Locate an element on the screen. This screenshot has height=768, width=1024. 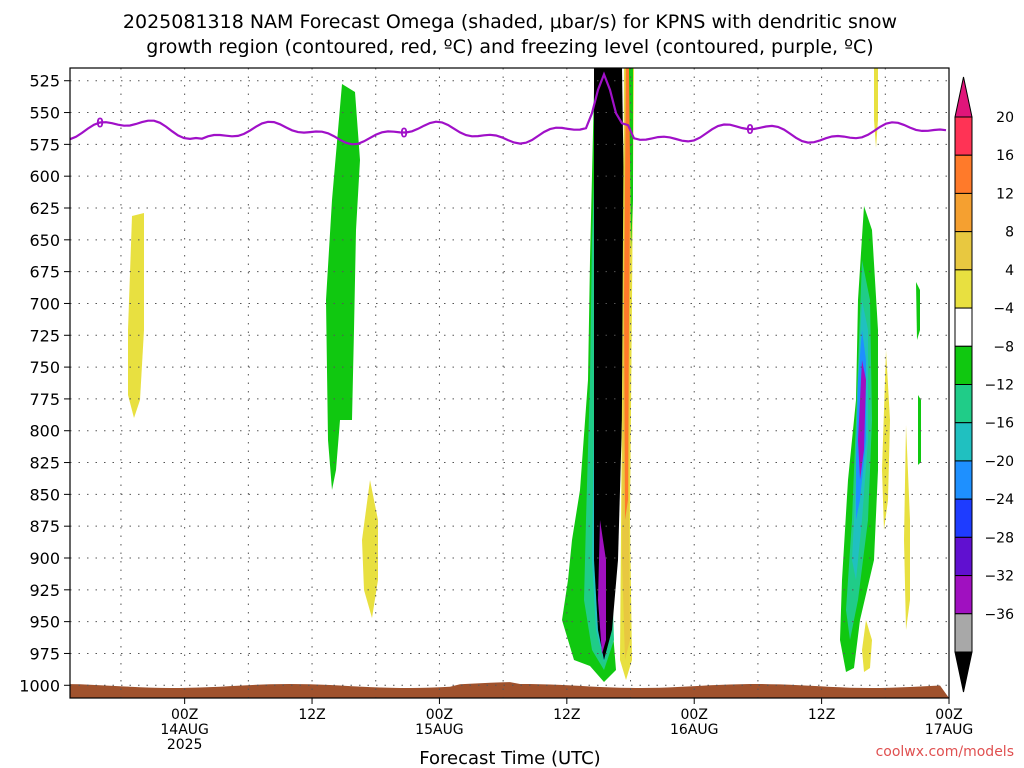
colorbar-tick-label: −36 is located at coordinates (999, 615).